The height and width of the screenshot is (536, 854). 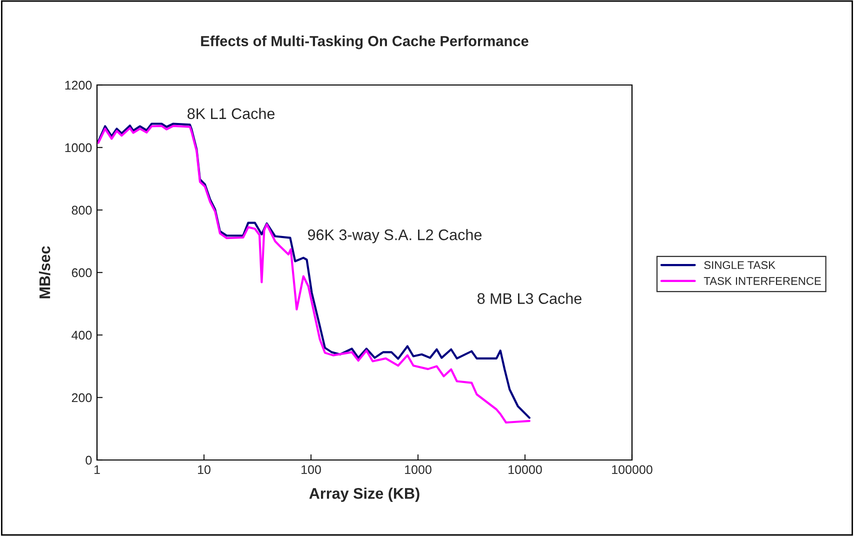 What do you see at coordinates (632, 469) in the screenshot?
I see `x-tick-label: 100000` at bounding box center [632, 469].